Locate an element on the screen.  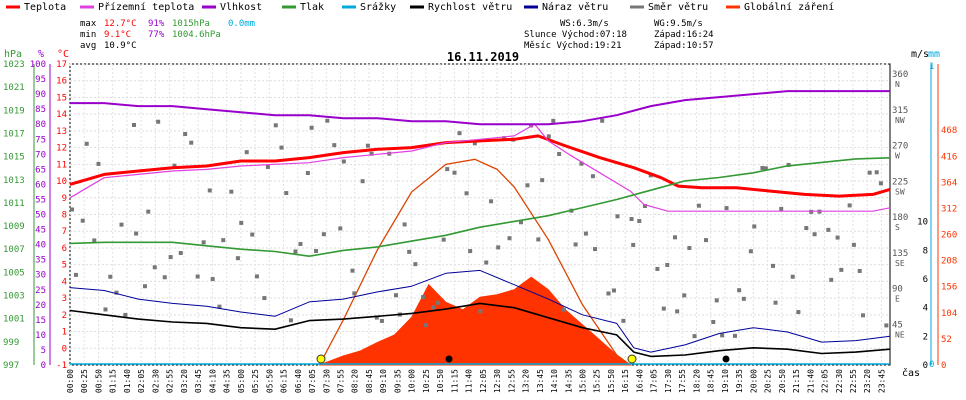
ms-tick-label: 6 is located at coordinates (925, 280).